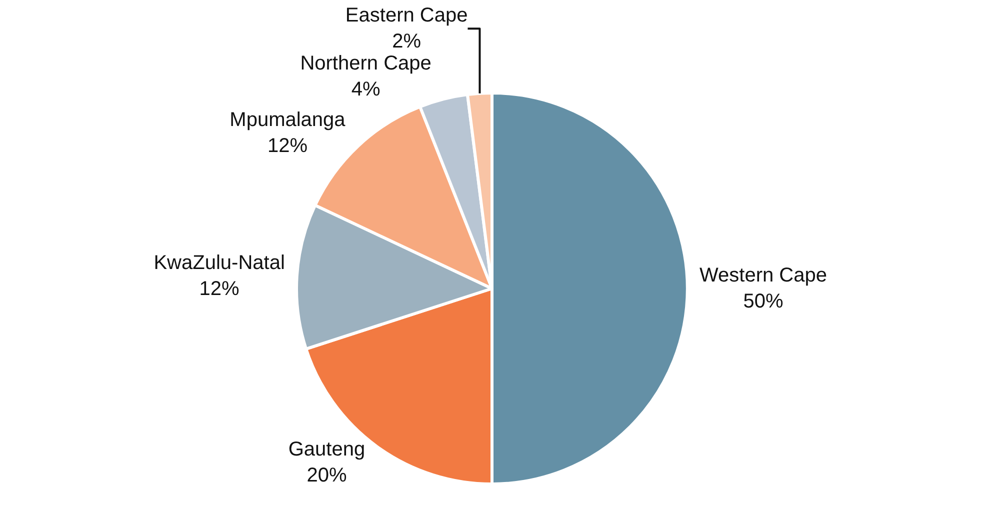 The image size is (981, 514). What do you see at coordinates (326, 475) in the screenshot?
I see `data-label: 20%` at bounding box center [326, 475].